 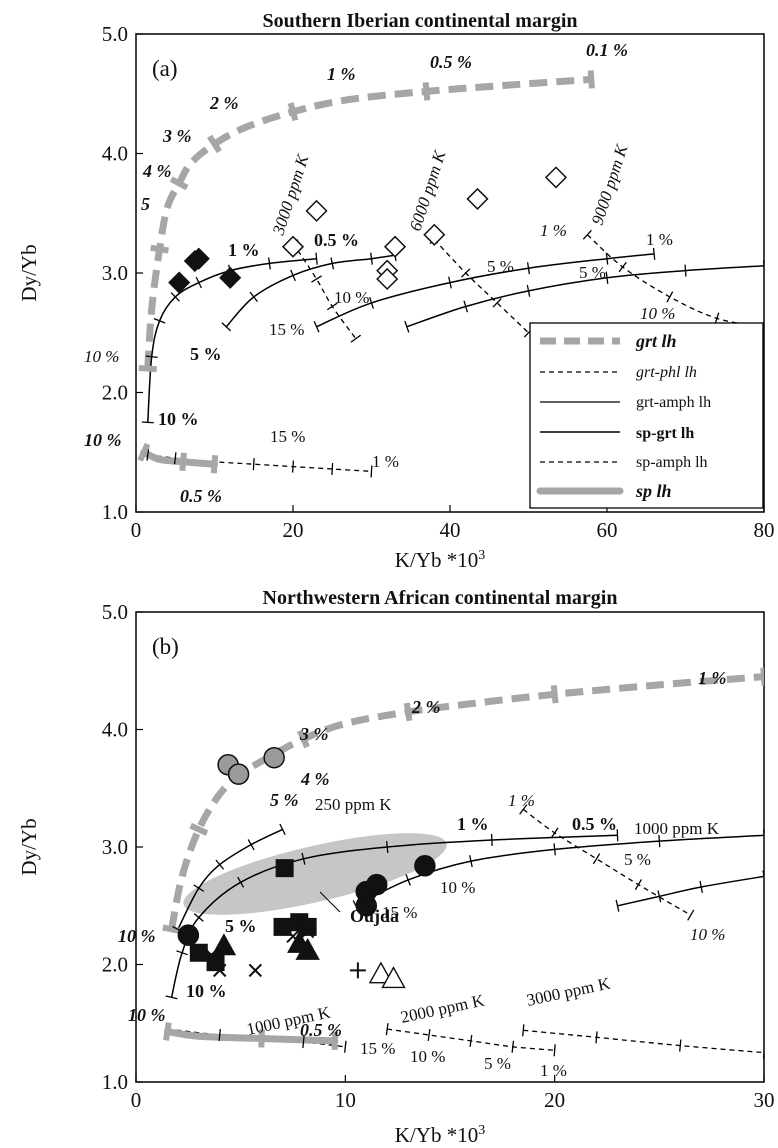 What do you see at coordinates (637, 859) in the screenshot?
I see `annotation-b-10: 5 %` at bounding box center [637, 859].